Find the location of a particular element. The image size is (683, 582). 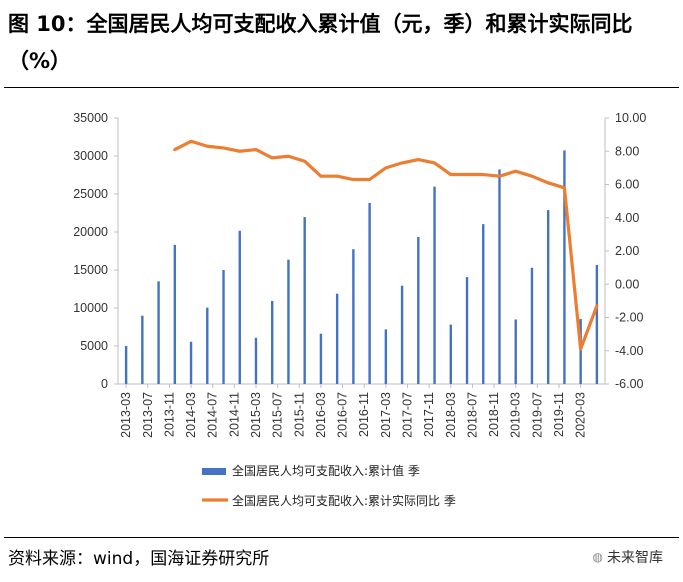

top-rule is located at coordinates (341, 87).